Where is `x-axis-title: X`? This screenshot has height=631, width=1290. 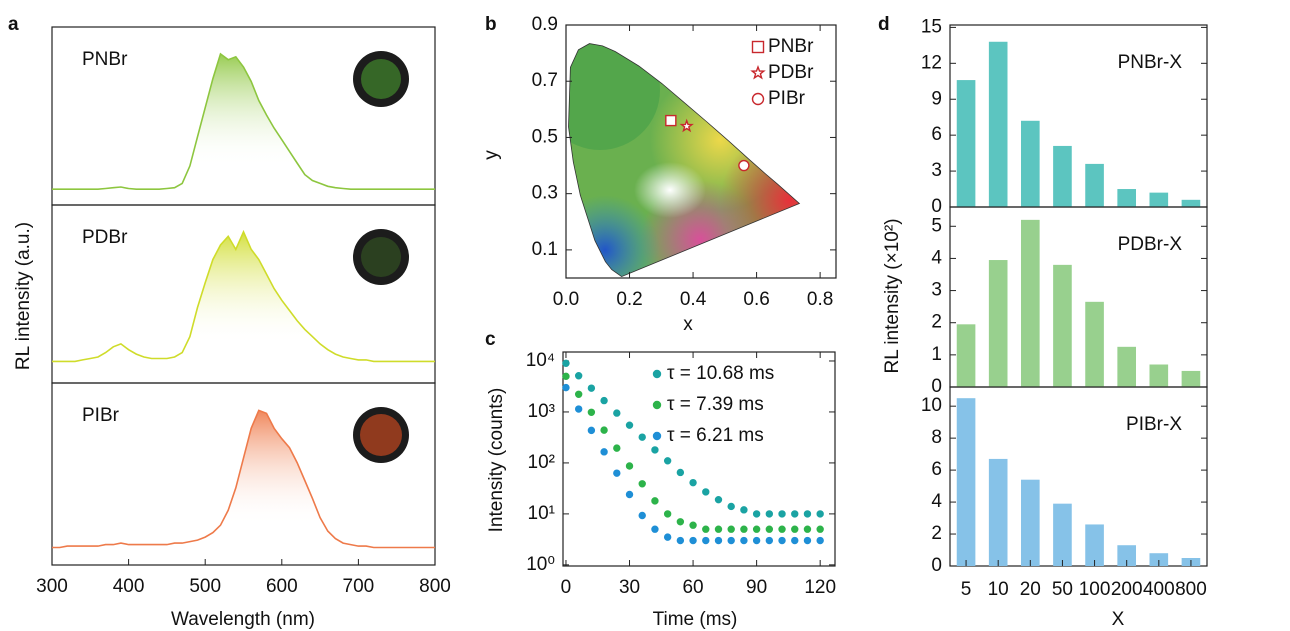 x-axis-title: X is located at coordinates (1118, 619).